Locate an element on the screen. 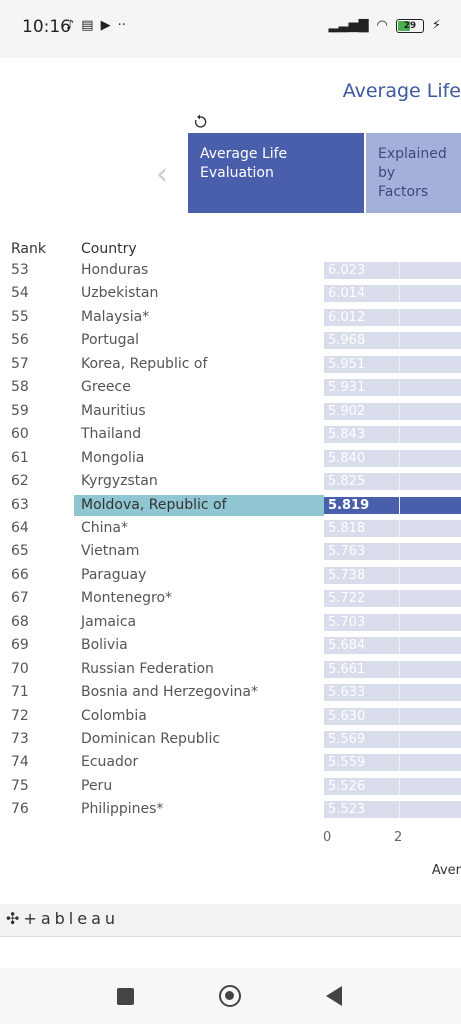  country-cell: Colombia is located at coordinates (114, 715).